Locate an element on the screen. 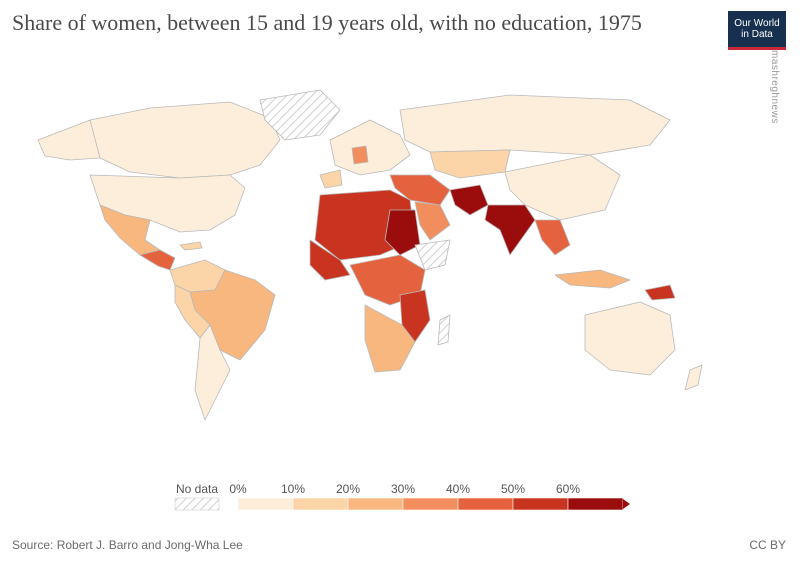 The width and height of the screenshot is (800, 564). country-indonesia is located at coordinates (592, 279).